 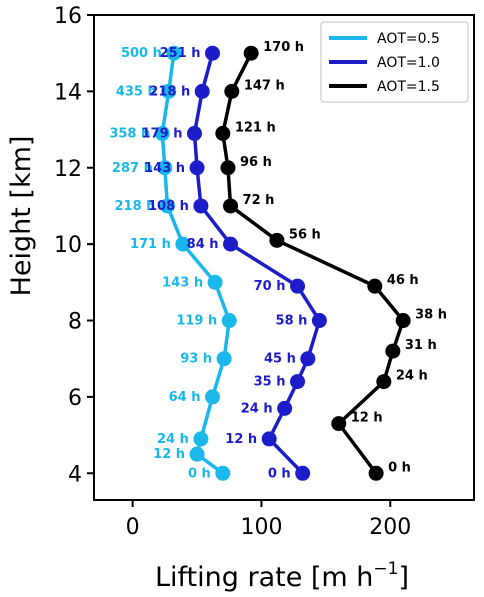 I want to click on series-1-point-label: 12 h, so click(x=169, y=454).